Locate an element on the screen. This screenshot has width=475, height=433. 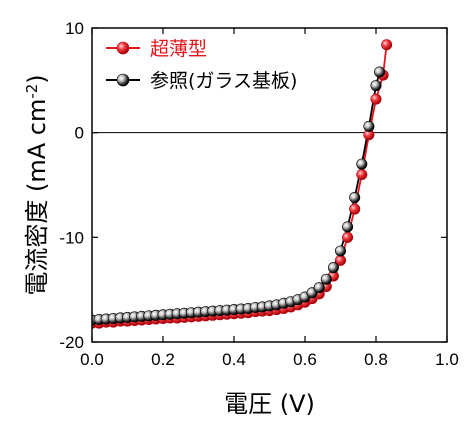
x-tick-label: 0.2 is located at coordinates (163, 359).